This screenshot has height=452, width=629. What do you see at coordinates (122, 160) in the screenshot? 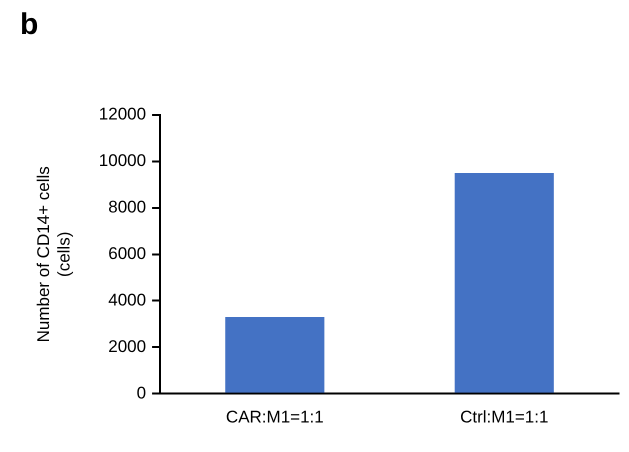
I see `y-tick-label: 10000` at bounding box center [122, 160].